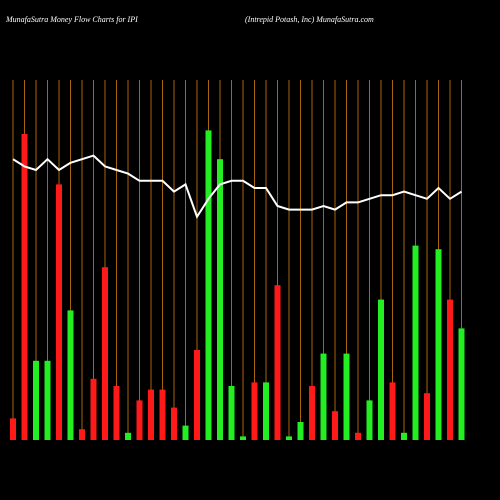  Describe the element at coordinates (237, 187) in the screenshot. I see `money-flow-line` at that location.